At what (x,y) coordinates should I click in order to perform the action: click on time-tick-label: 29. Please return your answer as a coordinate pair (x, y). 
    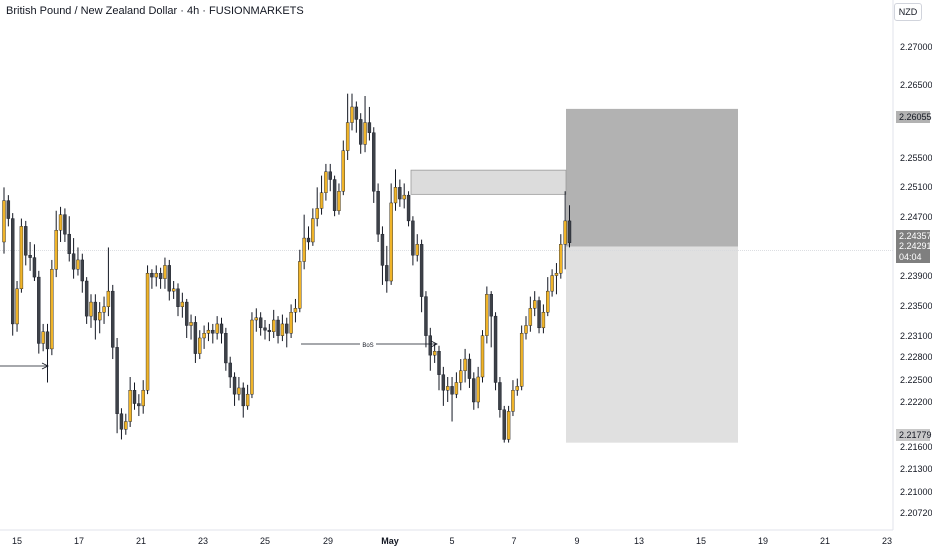
    Looking at the image, I should click on (328, 541).